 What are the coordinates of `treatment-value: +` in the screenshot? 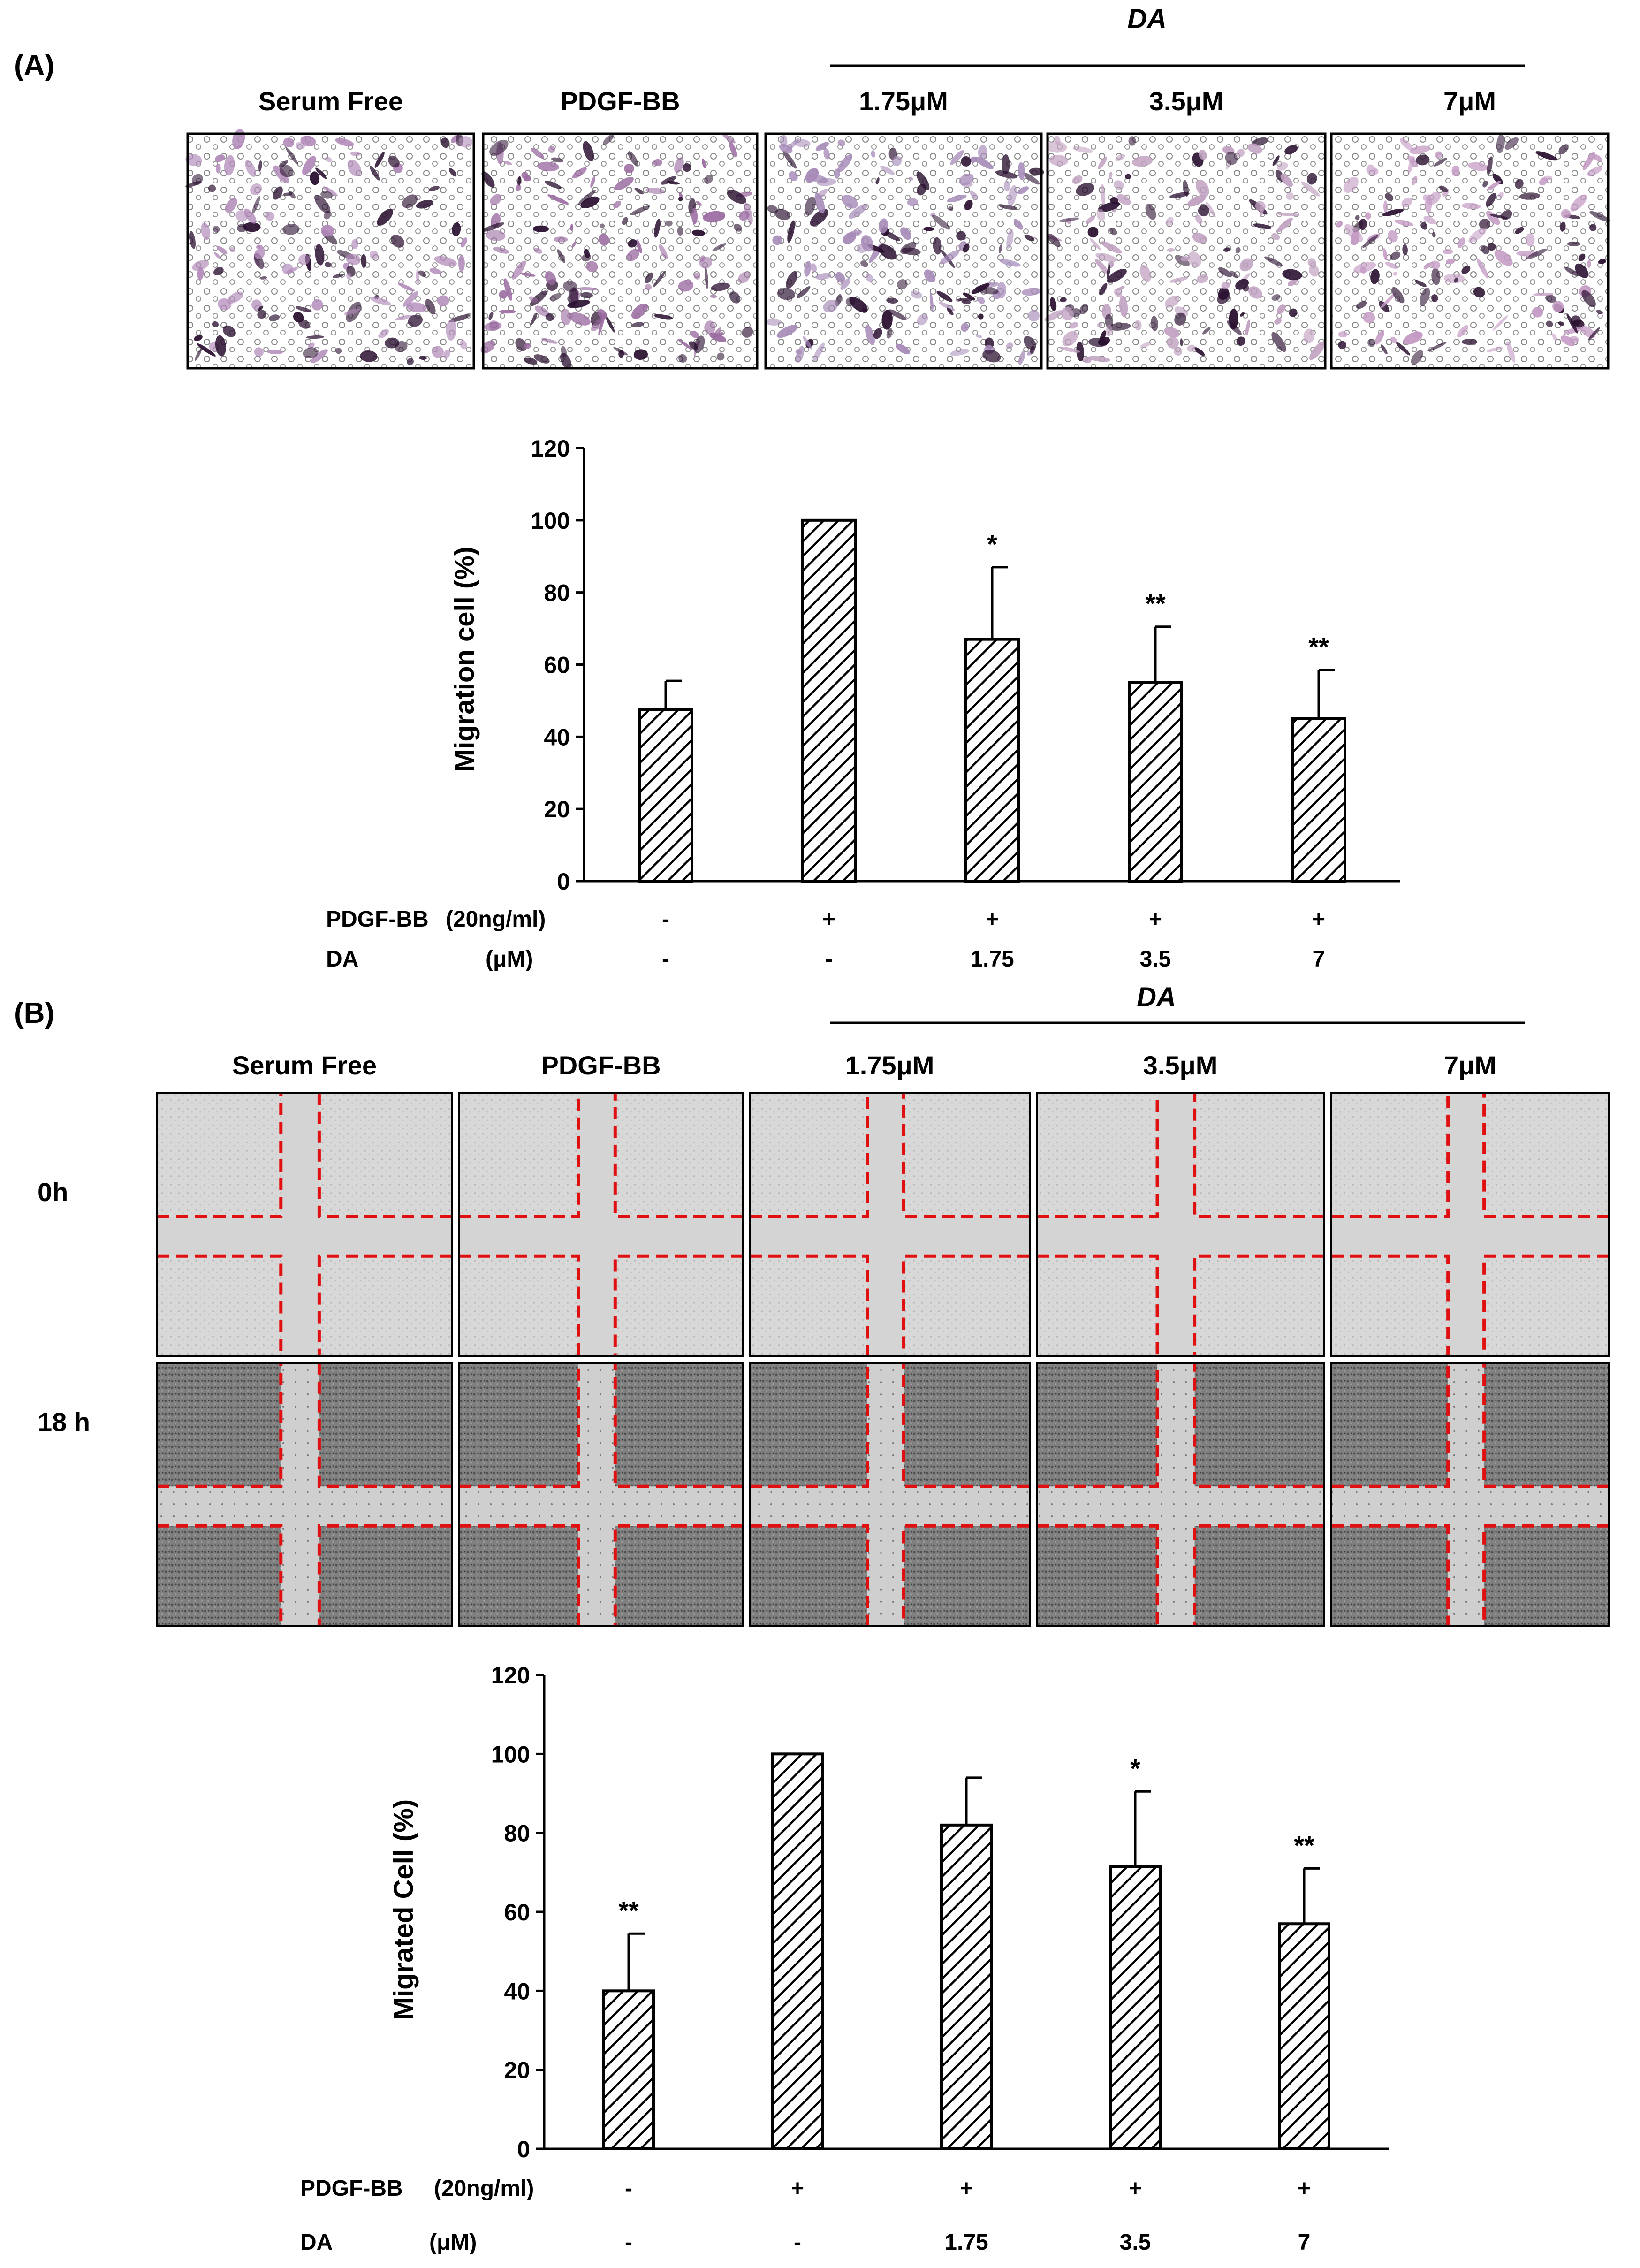 It's located at (1319, 920).